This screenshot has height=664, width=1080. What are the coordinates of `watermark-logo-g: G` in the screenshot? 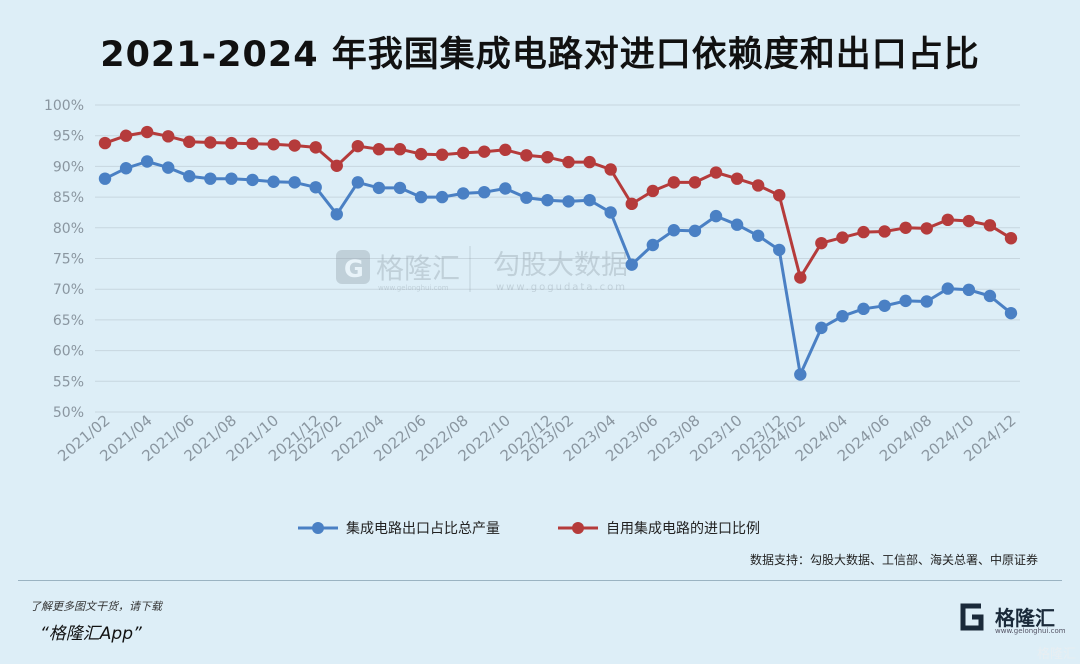 It's located at (354, 269).